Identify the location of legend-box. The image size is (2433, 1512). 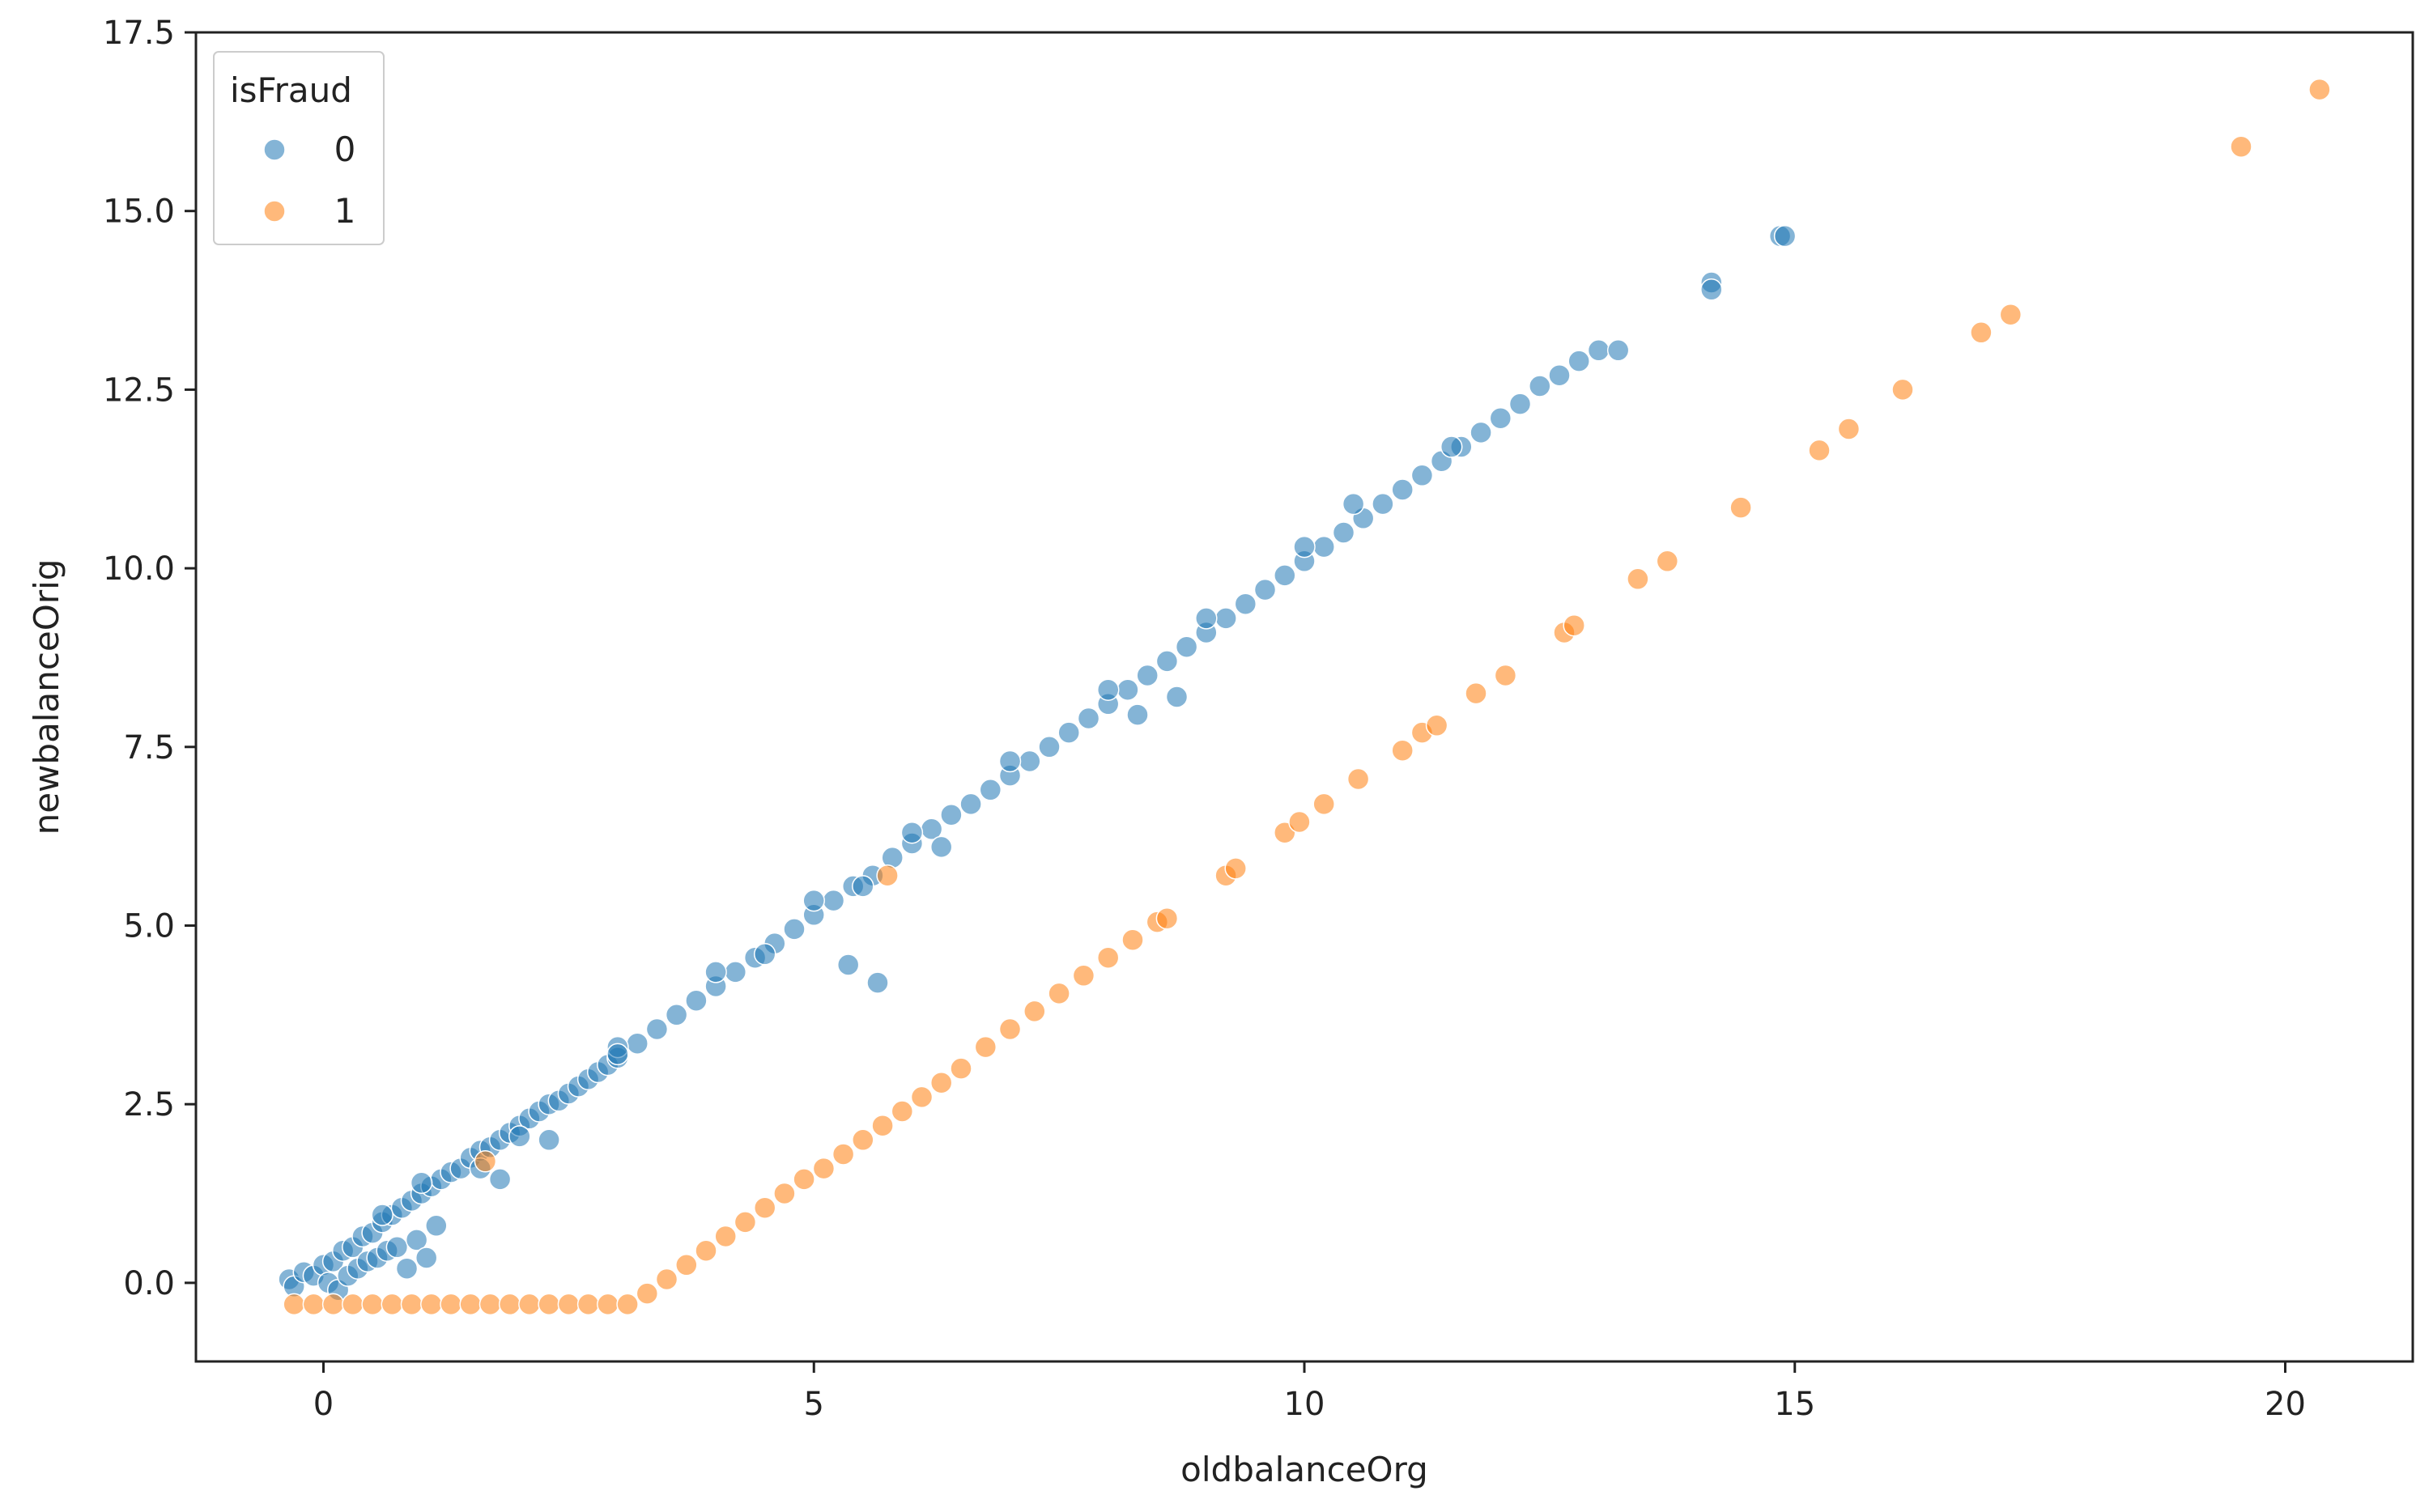
(299, 148).